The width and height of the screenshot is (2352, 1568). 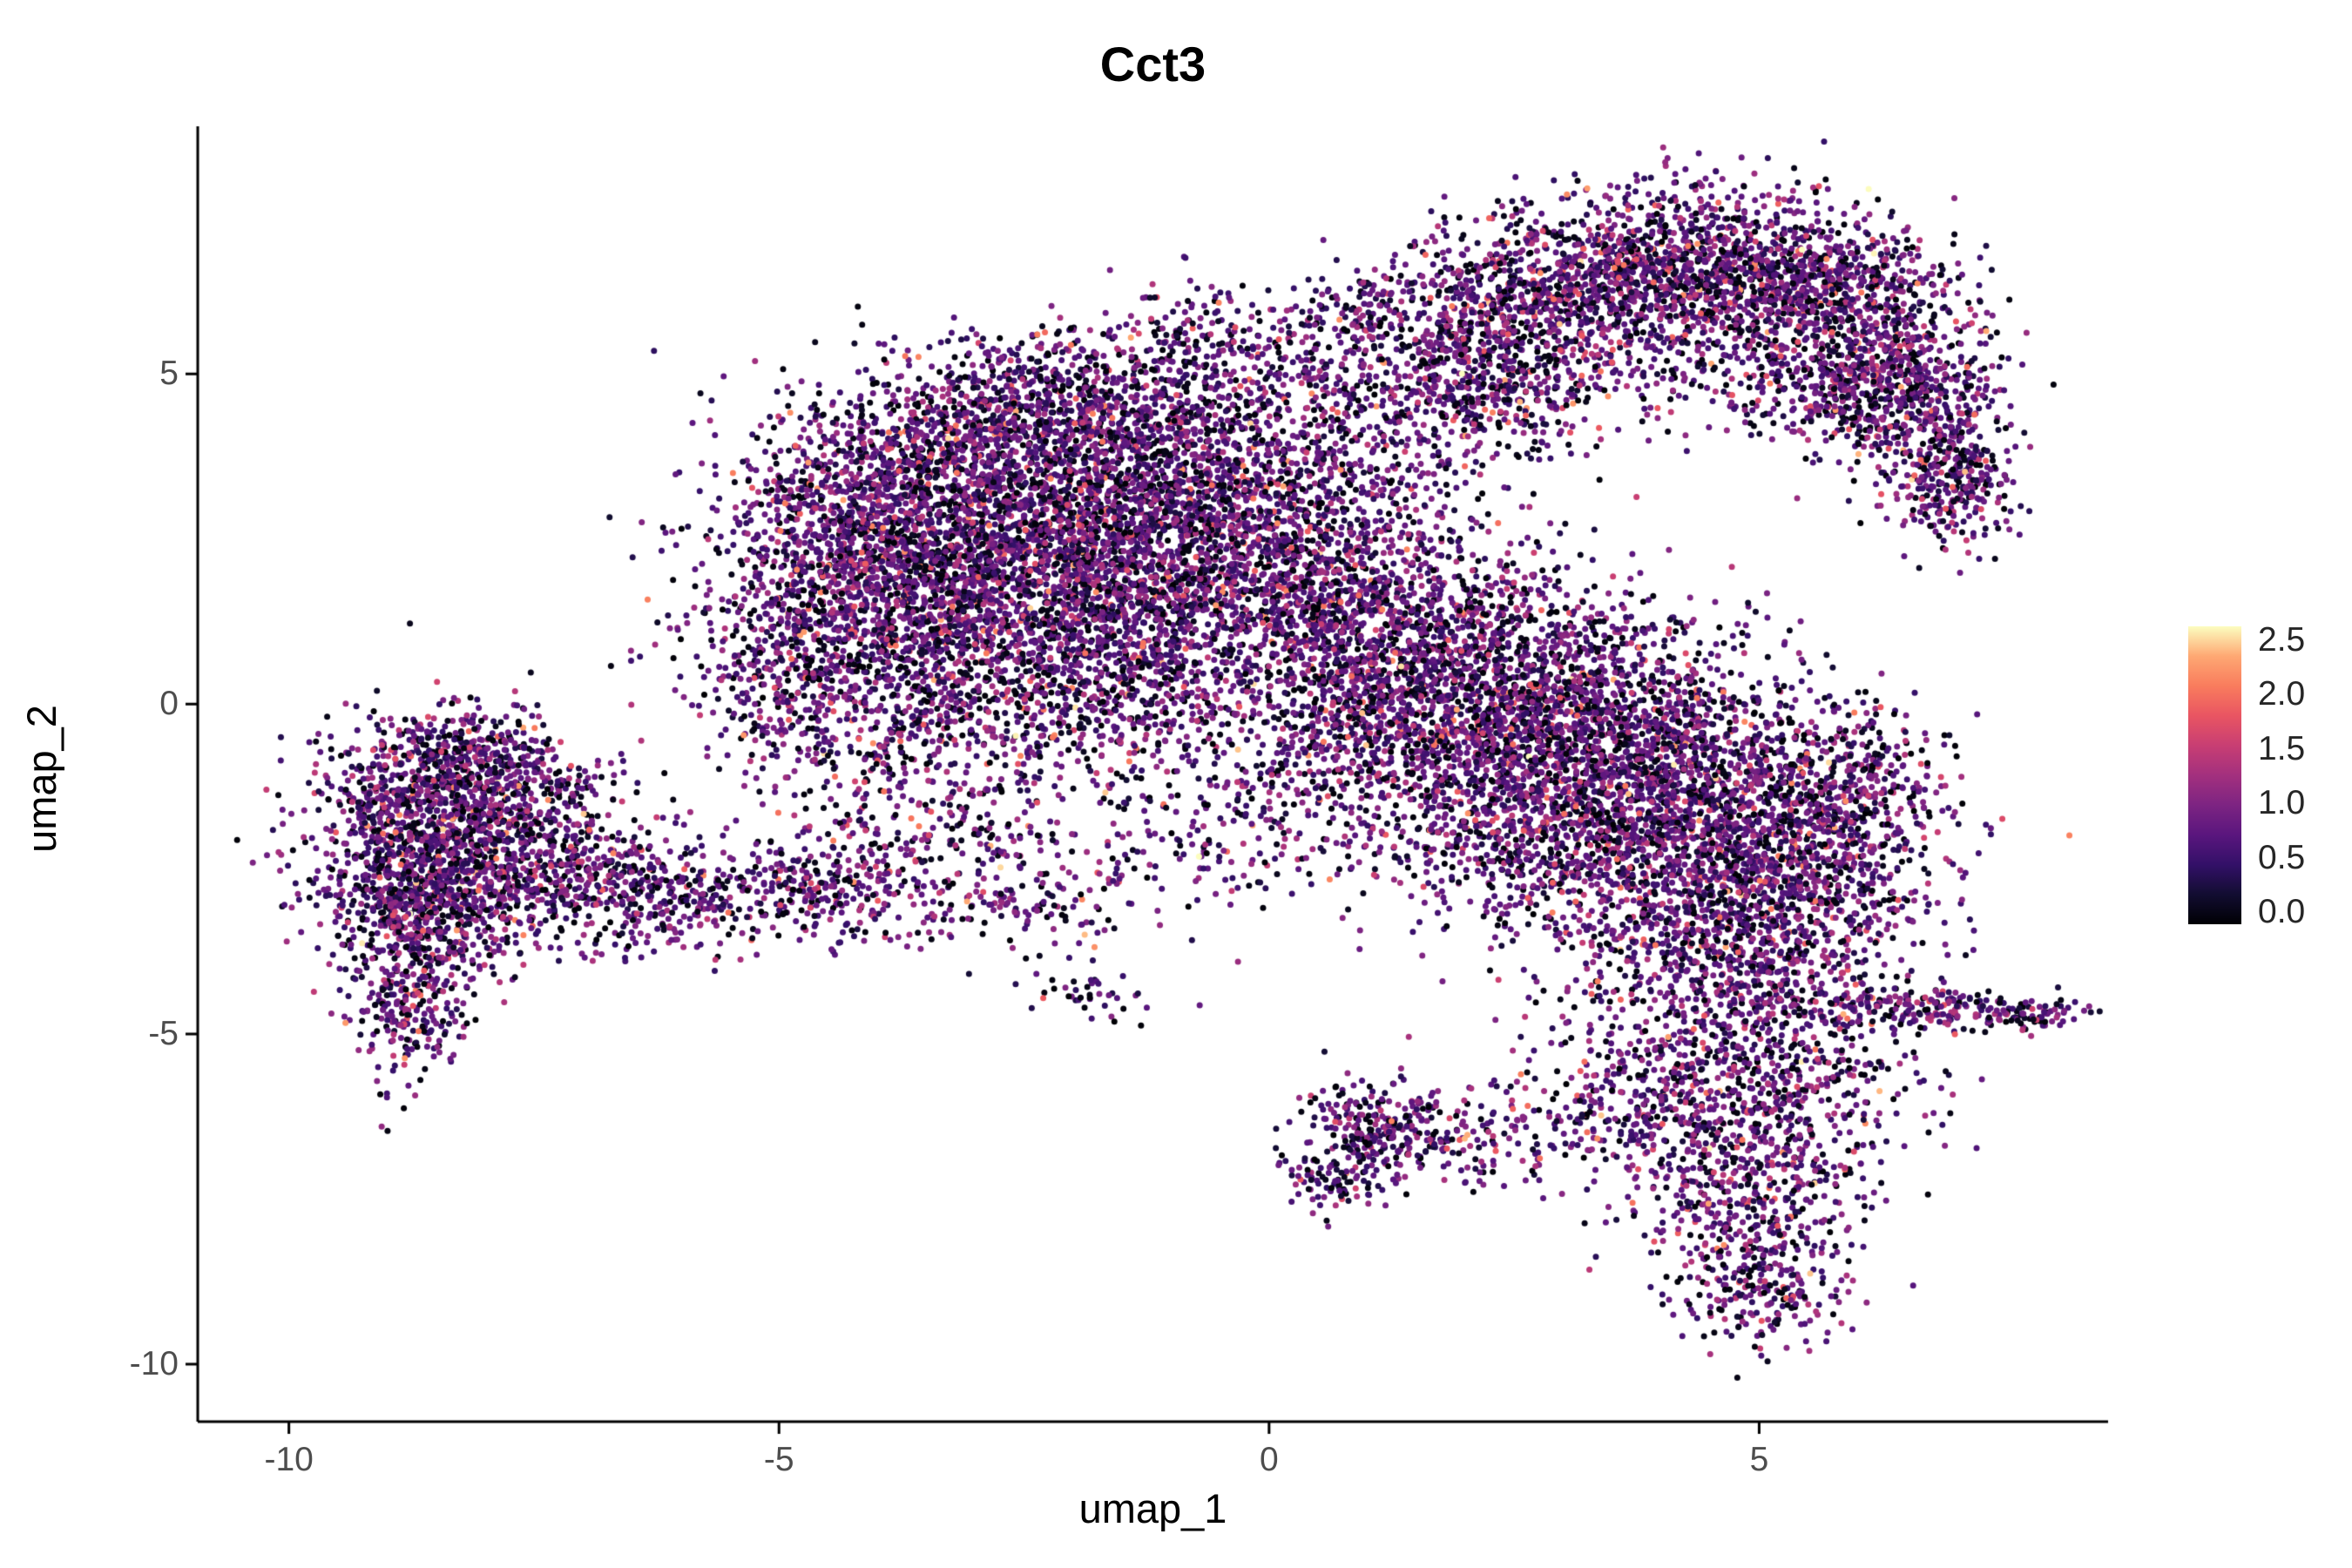 What do you see at coordinates (2282, 803) in the screenshot?
I see `colorbar-tick-label: 1.0` at bounding box center [2282, 803].